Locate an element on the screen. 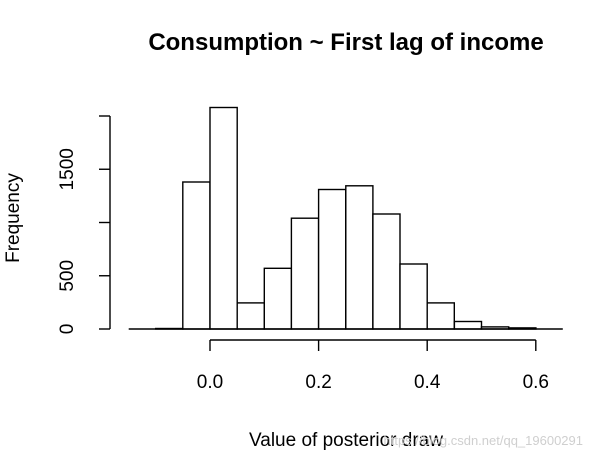 The height and width of the screenshot is (461, 591). y-tick-label: 500 is located at coordinates (67, 276).